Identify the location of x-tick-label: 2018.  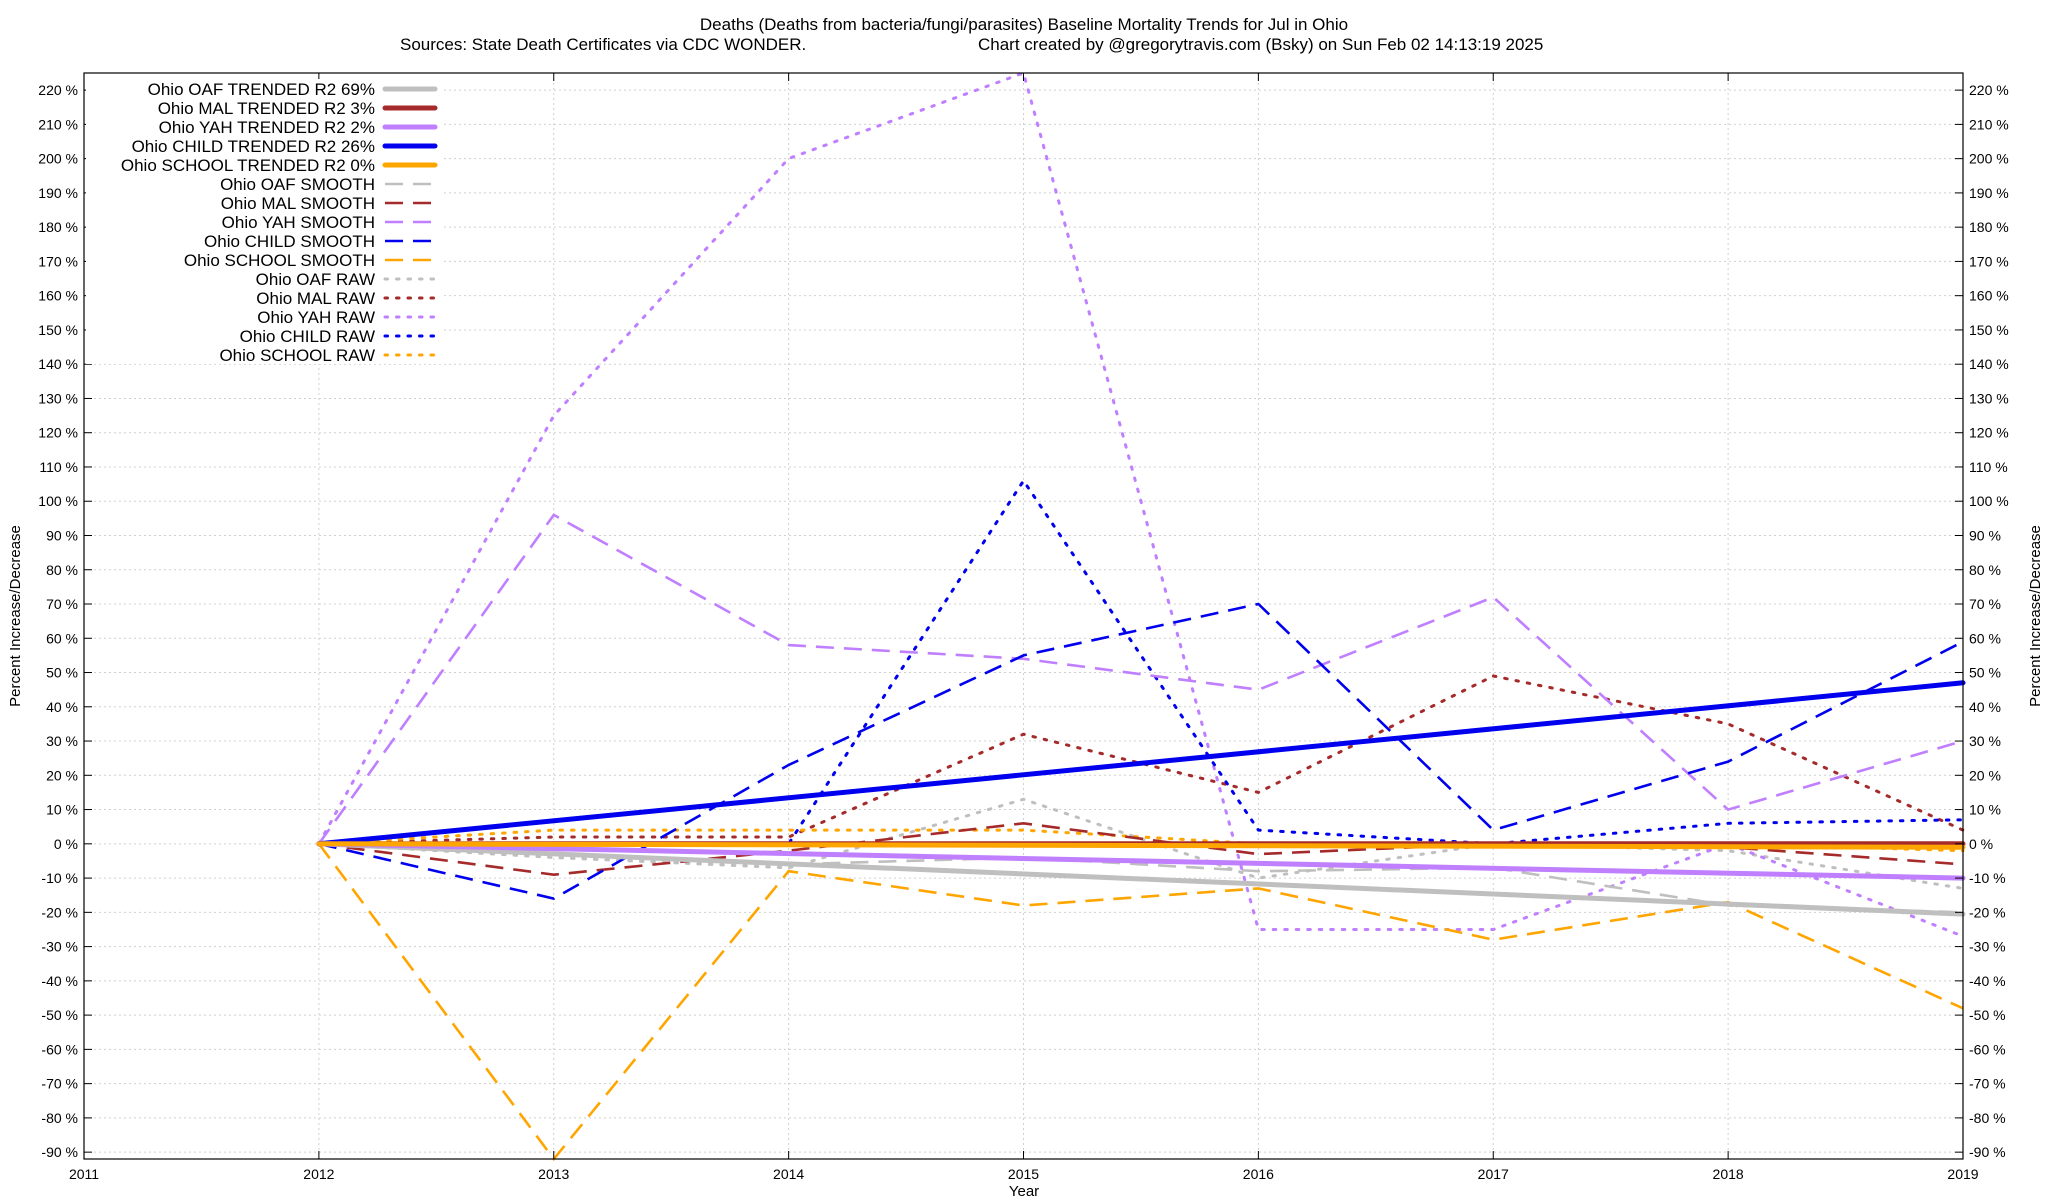
(1728, 1174).